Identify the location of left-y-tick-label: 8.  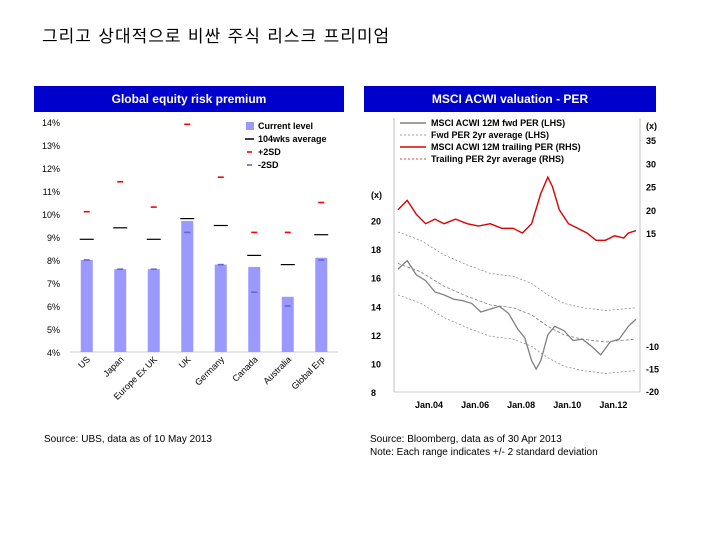
(373, 393).